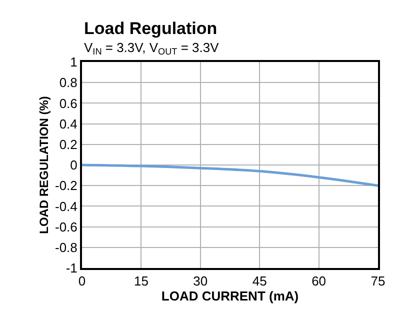  Describe the element at coordinates (68, 124) in the screenshot. I see `y-tick-label: 0.4` at that location.